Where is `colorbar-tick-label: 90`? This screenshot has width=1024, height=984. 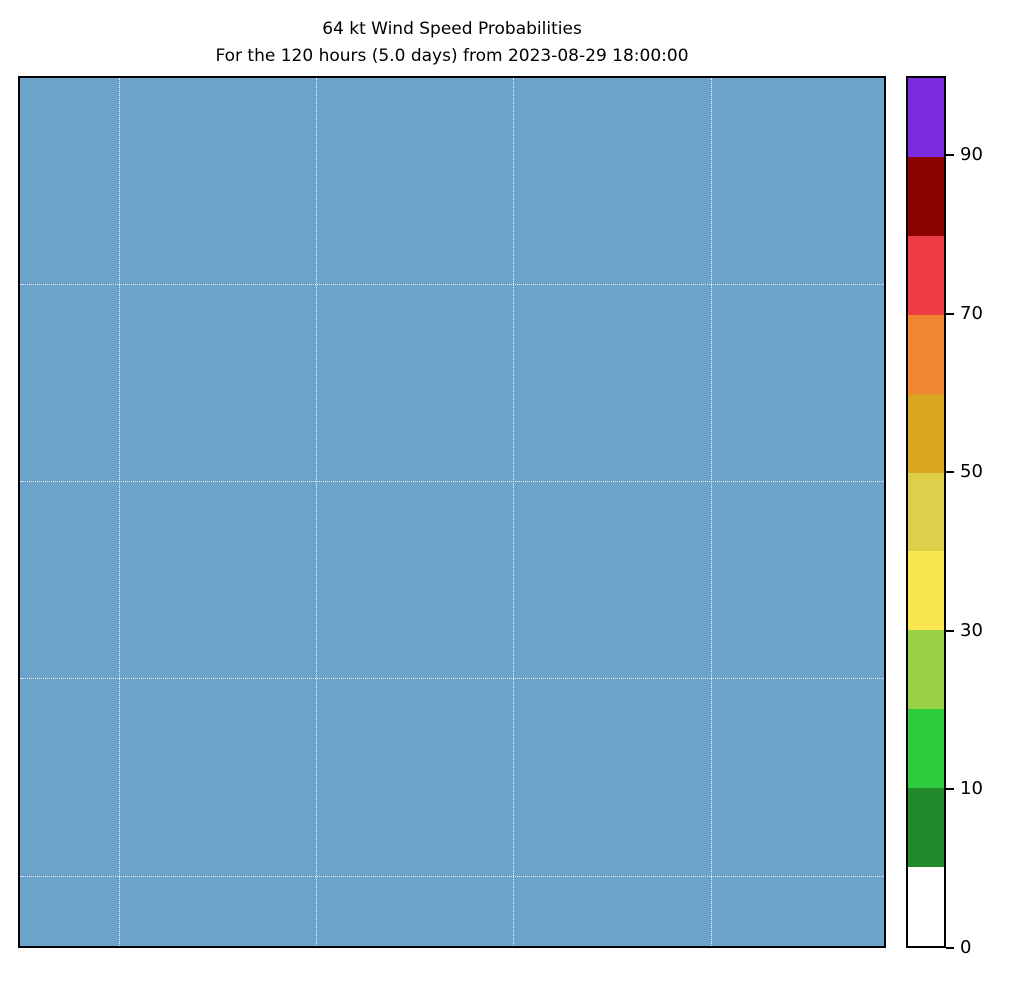 colorbar-tick-label: 90 is located at coordinates (971, 155).